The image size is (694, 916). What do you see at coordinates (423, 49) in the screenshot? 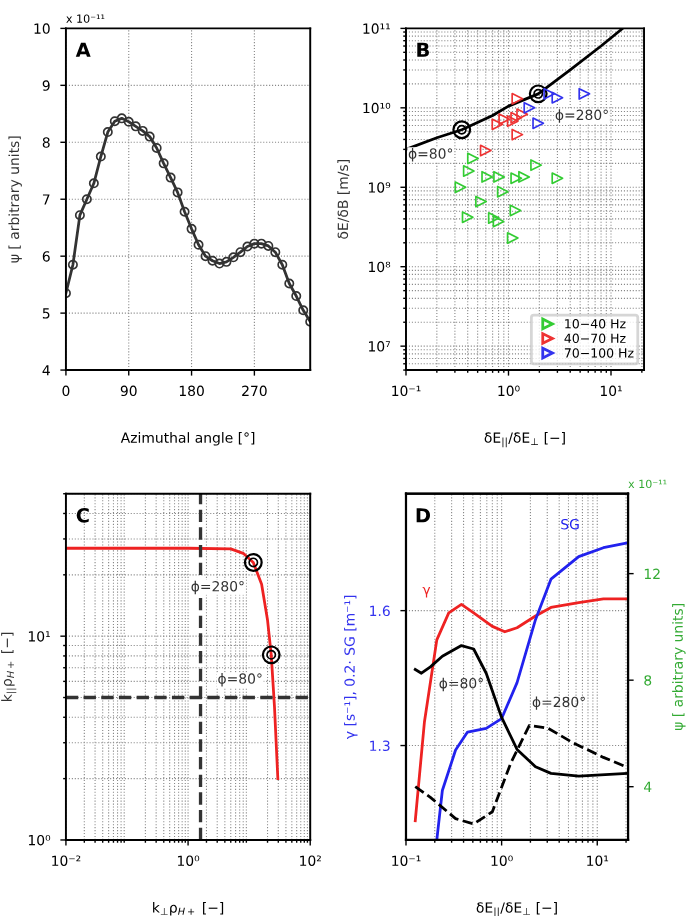
I see `text: B` at bounding box center [423, 49].